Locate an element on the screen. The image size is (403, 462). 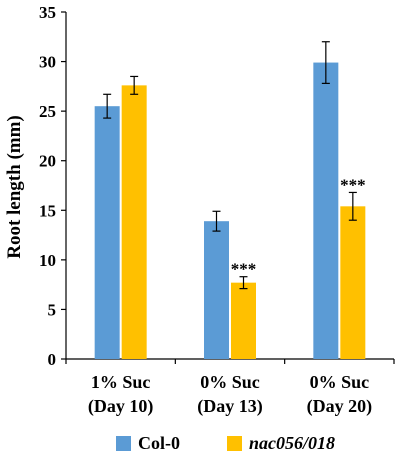
legend-label: Col-0 is located at coordinates (159, 443).